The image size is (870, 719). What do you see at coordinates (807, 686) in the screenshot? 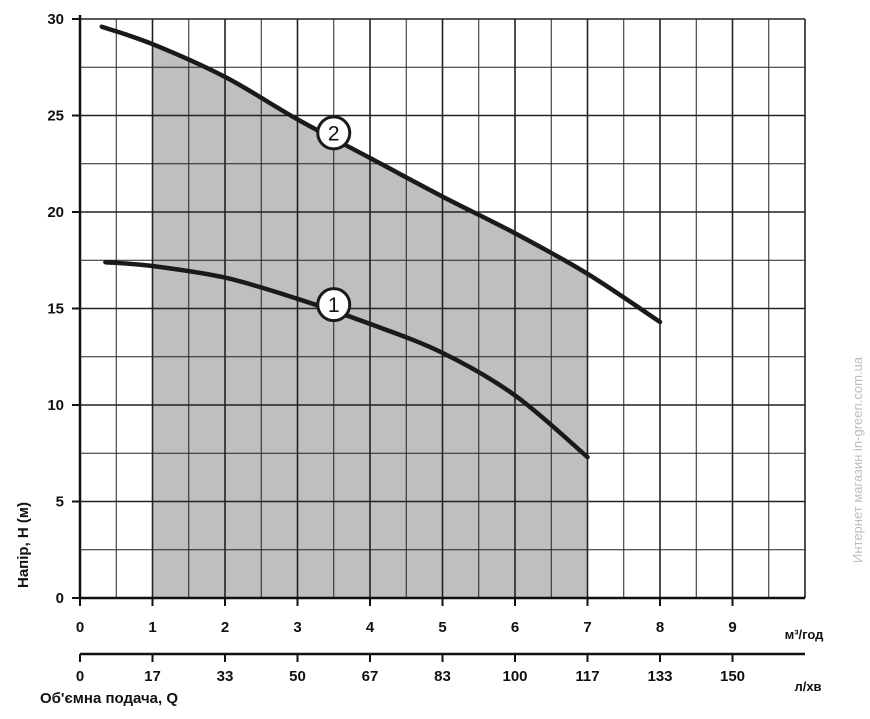
I see `x-axis-unit-secondary: л/хв` at bounding box center [807, 686].